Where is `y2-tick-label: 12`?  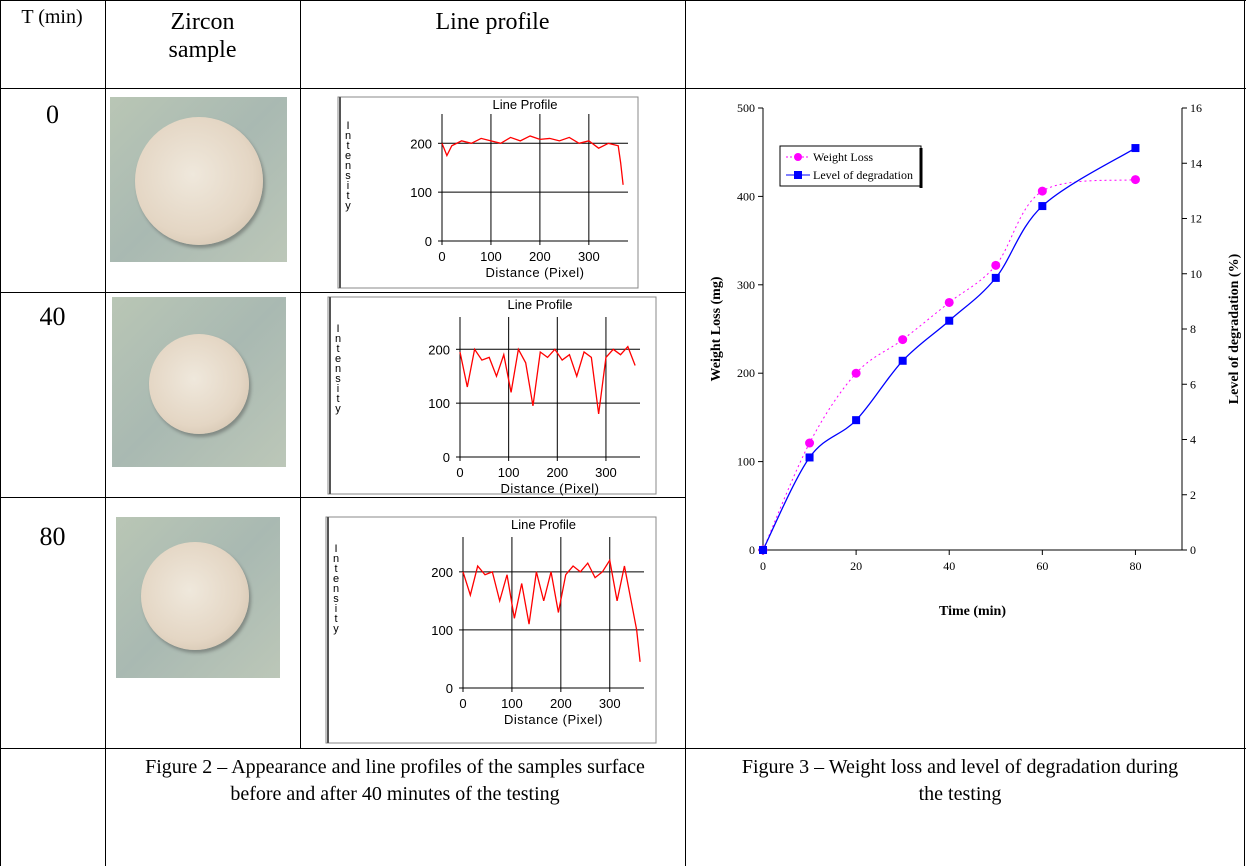 y2-tick-label: 12 is located at coordinates (1196, 219).